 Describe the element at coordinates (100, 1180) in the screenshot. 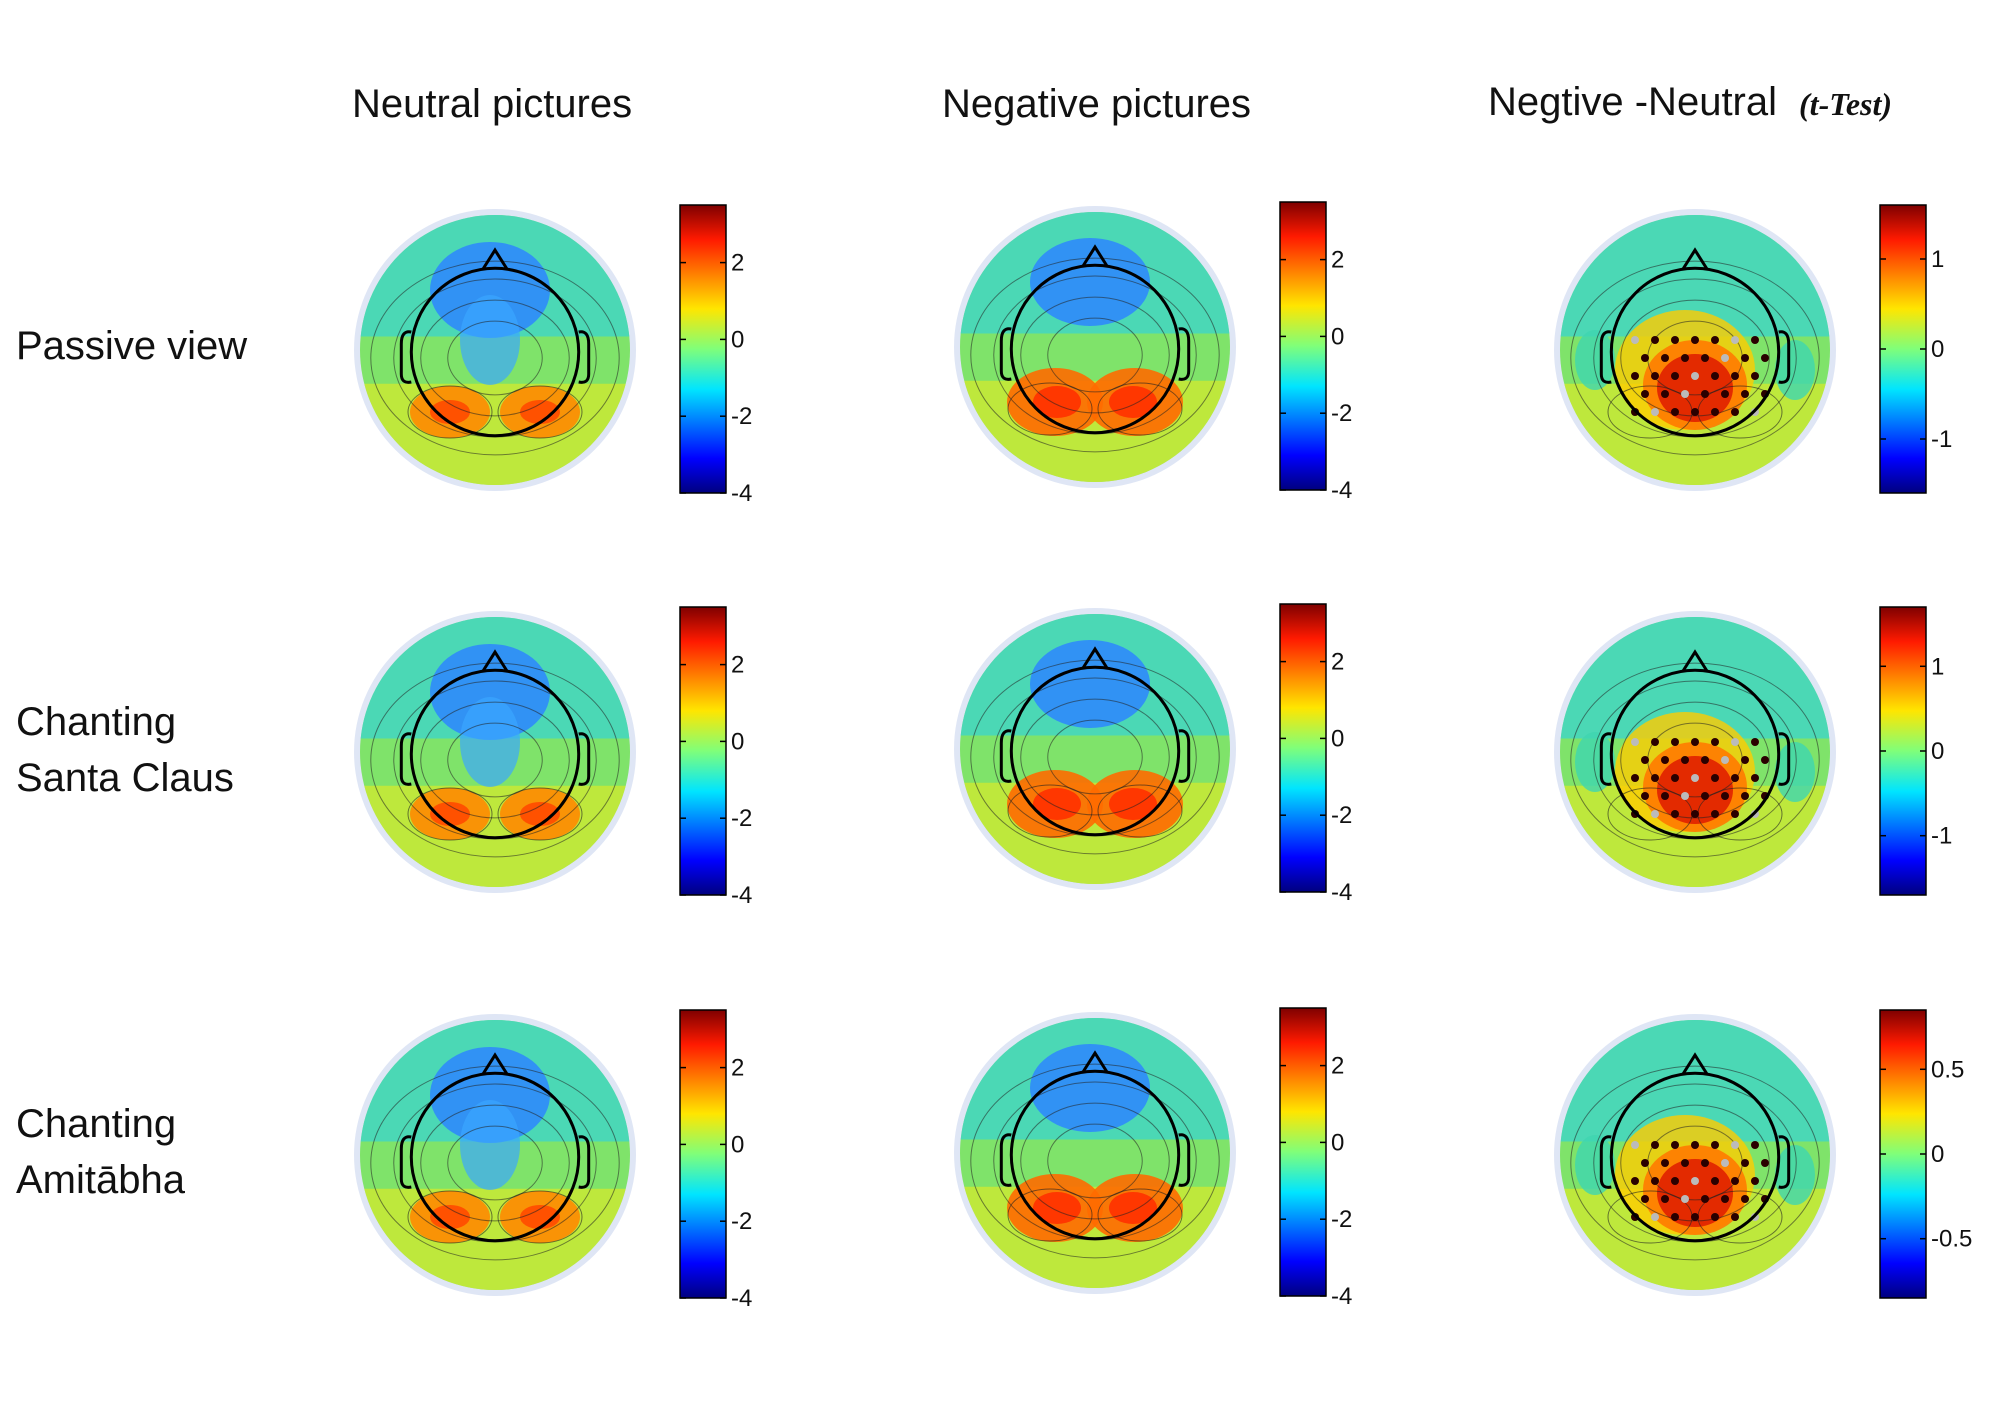

I see `row-label-line: Amitābha` at that location.